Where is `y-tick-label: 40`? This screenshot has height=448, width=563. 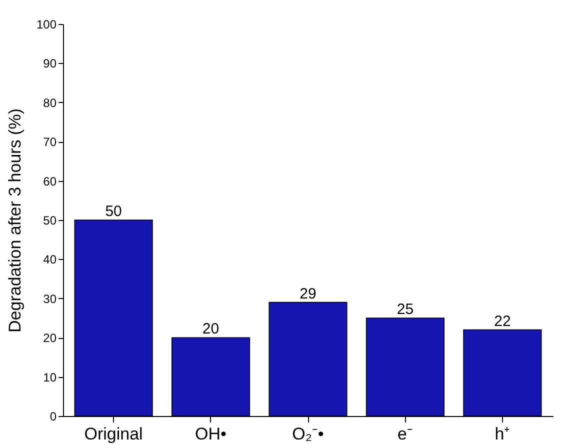
y-tick-label: 40 is located at coordinates (50, 259).